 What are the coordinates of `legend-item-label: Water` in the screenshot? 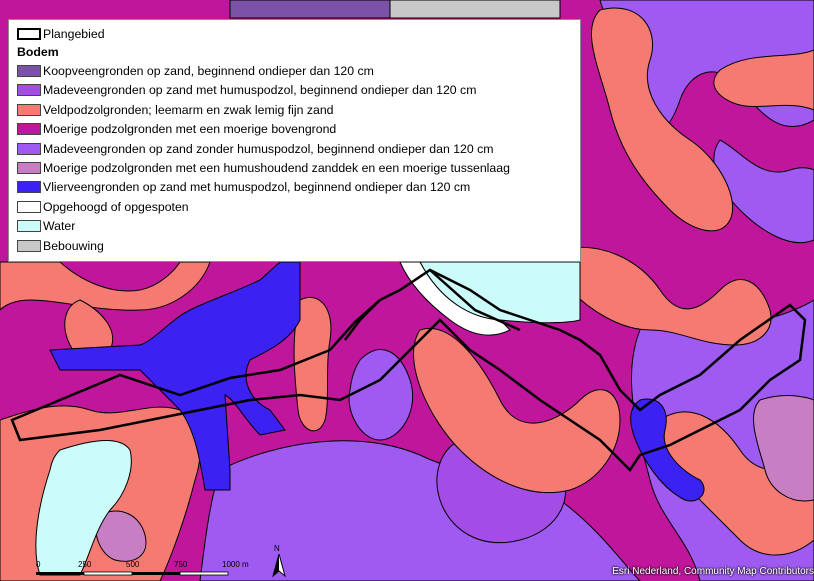 It's located at (59, 226).